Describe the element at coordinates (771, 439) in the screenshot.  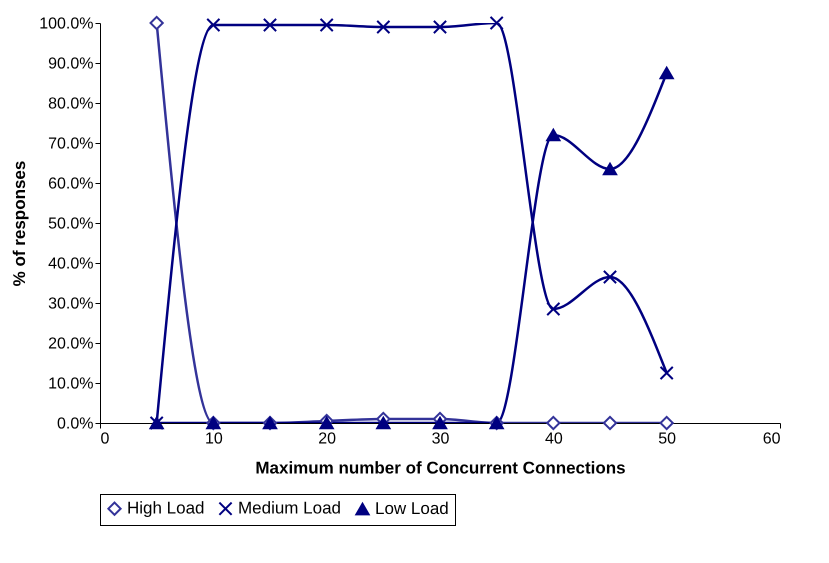
I see `x-tick-label: 60` at that location.